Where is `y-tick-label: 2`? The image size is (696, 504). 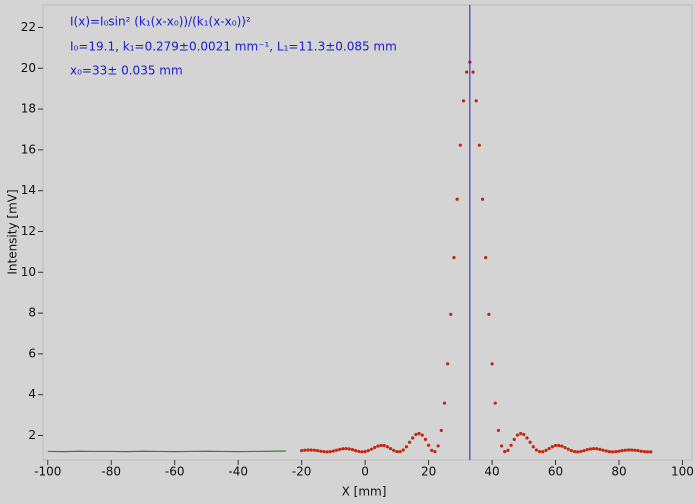
y-tick-label: 2 is located at coordinates (32, 435).